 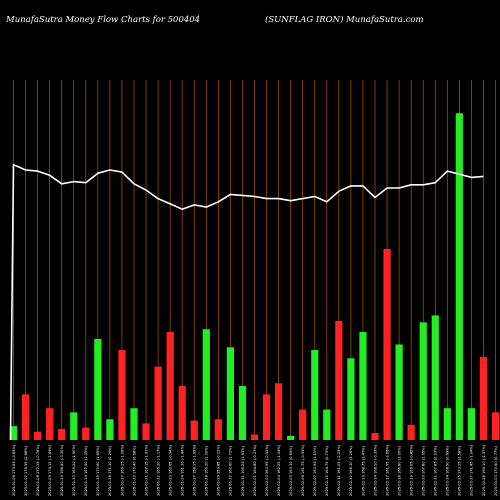 What do you see at coordinates (399, 470) in the screenshot?
I see `x-tick-label: 2025-02-18 166.80 (3.00%)` at bounding box center [399, 470].